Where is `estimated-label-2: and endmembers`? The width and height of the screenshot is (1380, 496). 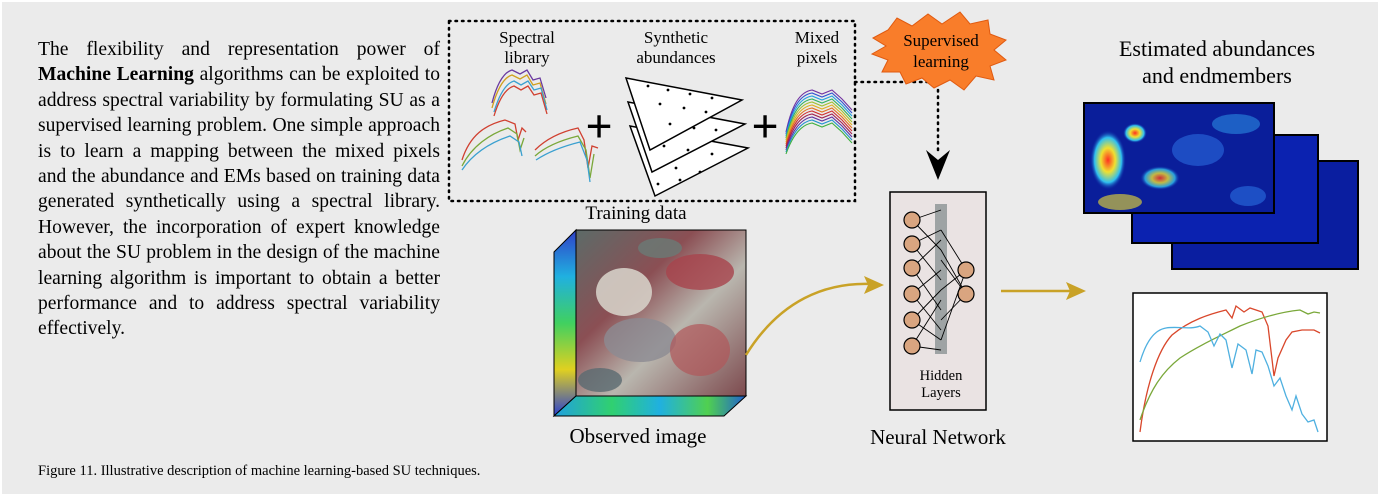
estimated-label-2: and endmembers is located at coordinates (1217, 75).